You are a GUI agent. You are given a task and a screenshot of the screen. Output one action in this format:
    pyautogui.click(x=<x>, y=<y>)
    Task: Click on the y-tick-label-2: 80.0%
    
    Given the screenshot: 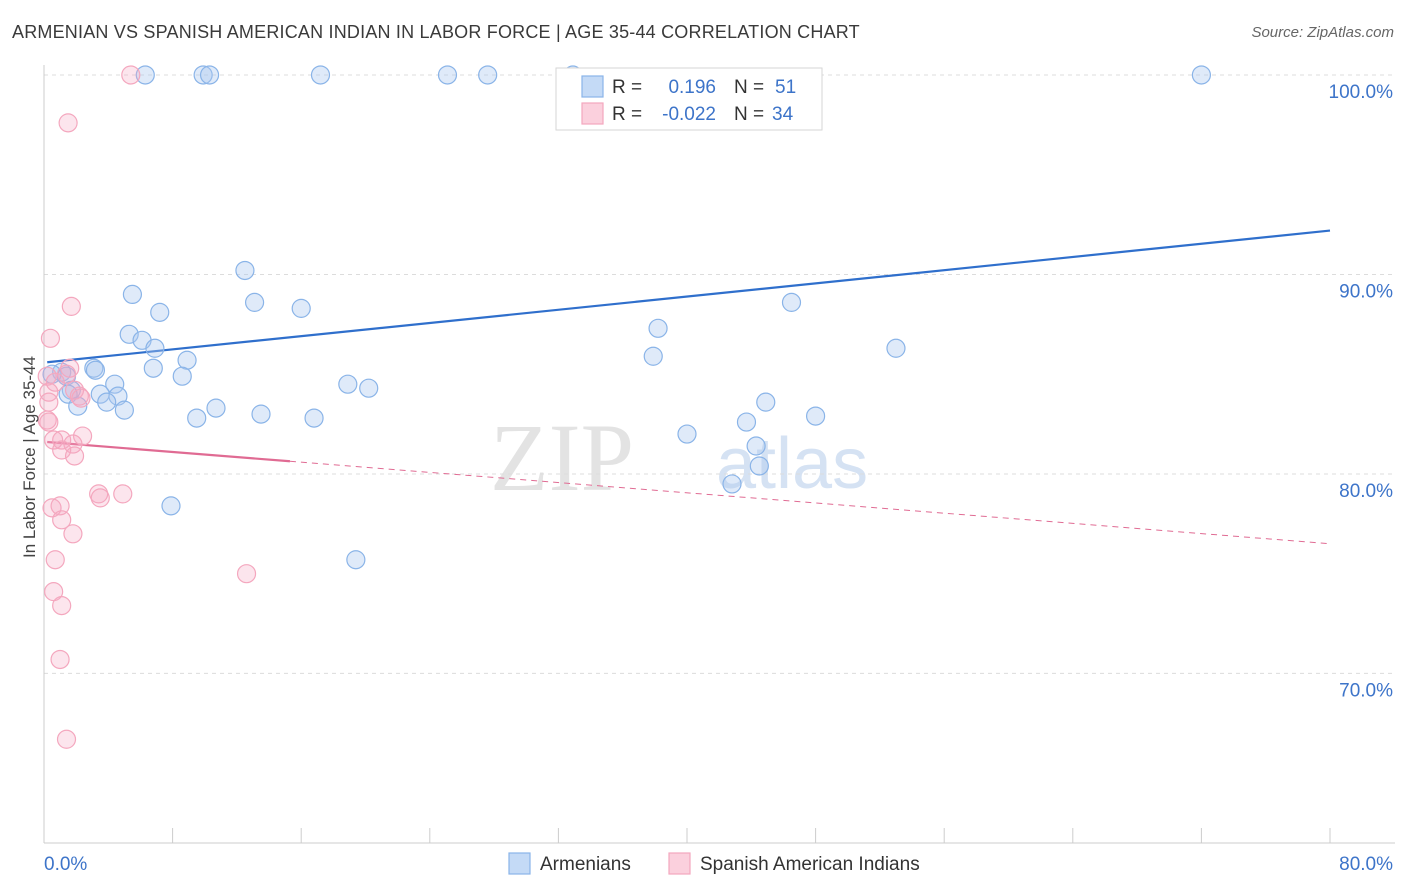 What is the action you would take?
    pyautogui.click(x=1366, y=491)
    